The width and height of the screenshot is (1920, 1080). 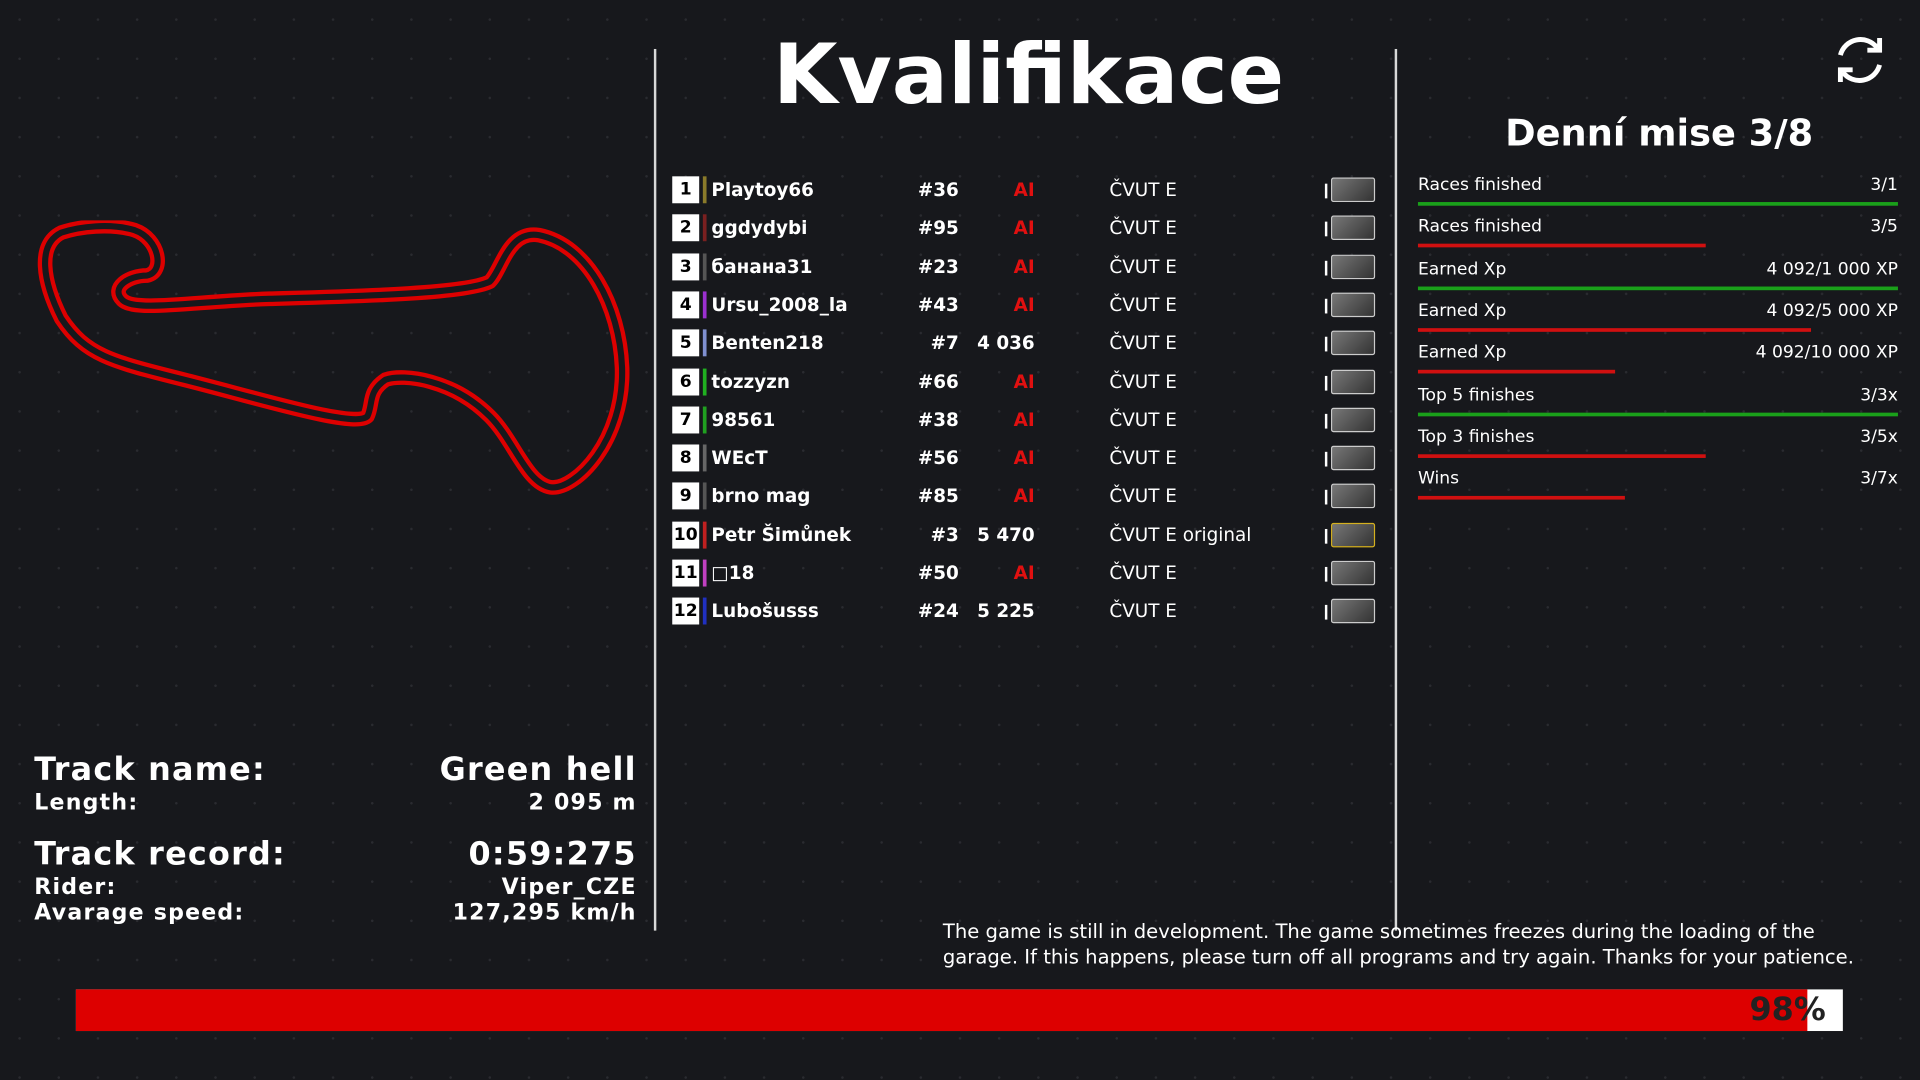 What do you see at coordinates (544, 913) in the screenshot?
I see `value: 127,295 km/h` at bounding box center [544, 913].